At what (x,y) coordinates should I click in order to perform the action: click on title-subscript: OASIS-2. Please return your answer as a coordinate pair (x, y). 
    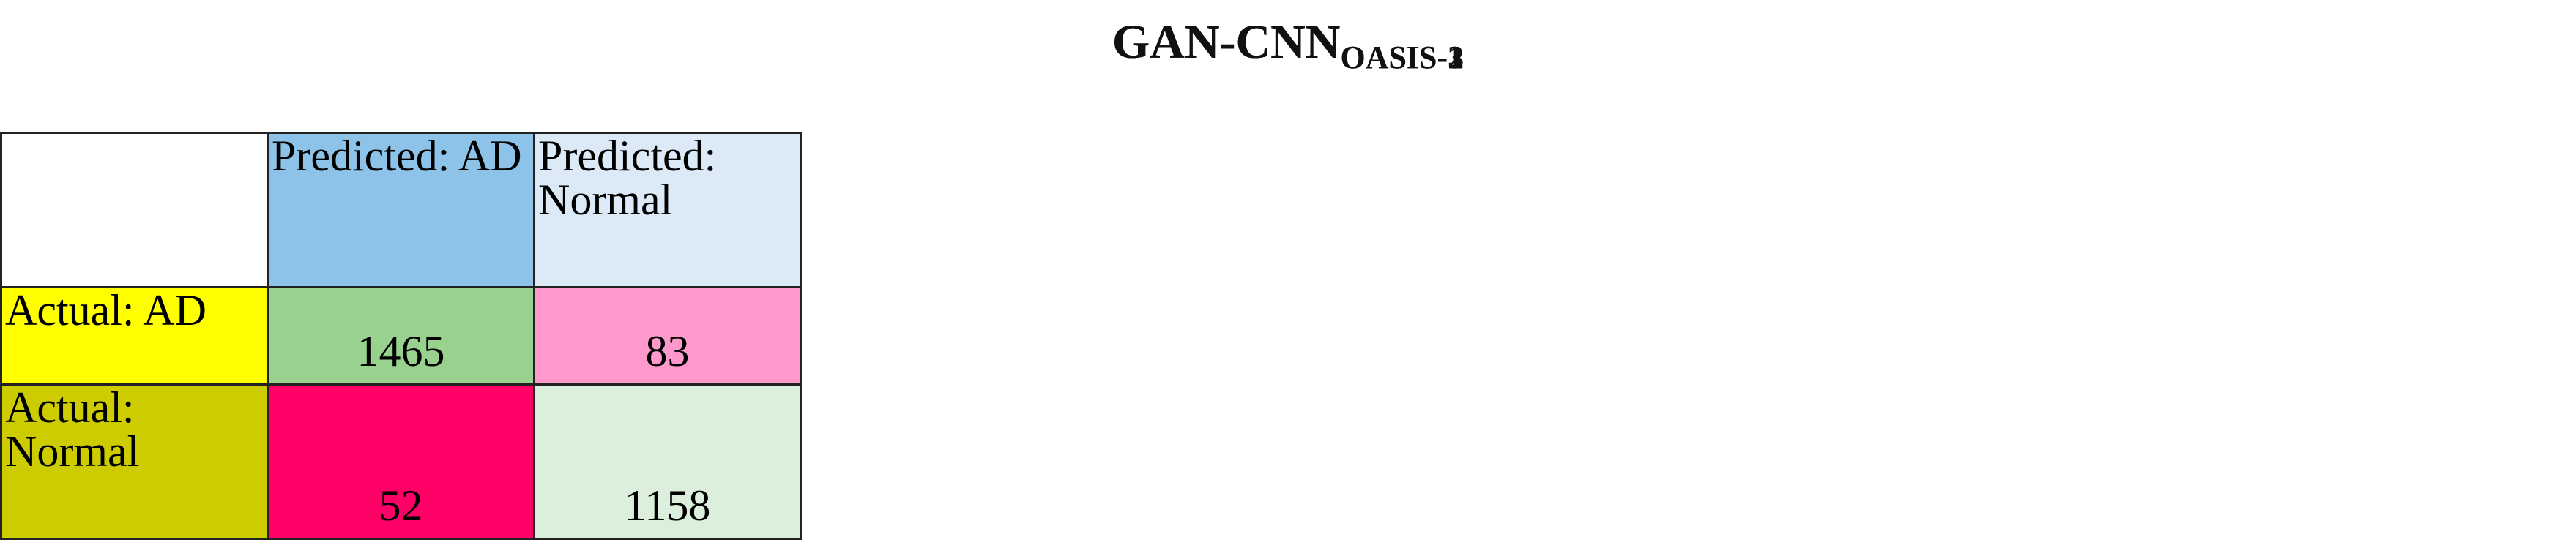
    Looking at the image, I should click on (1402, 58).